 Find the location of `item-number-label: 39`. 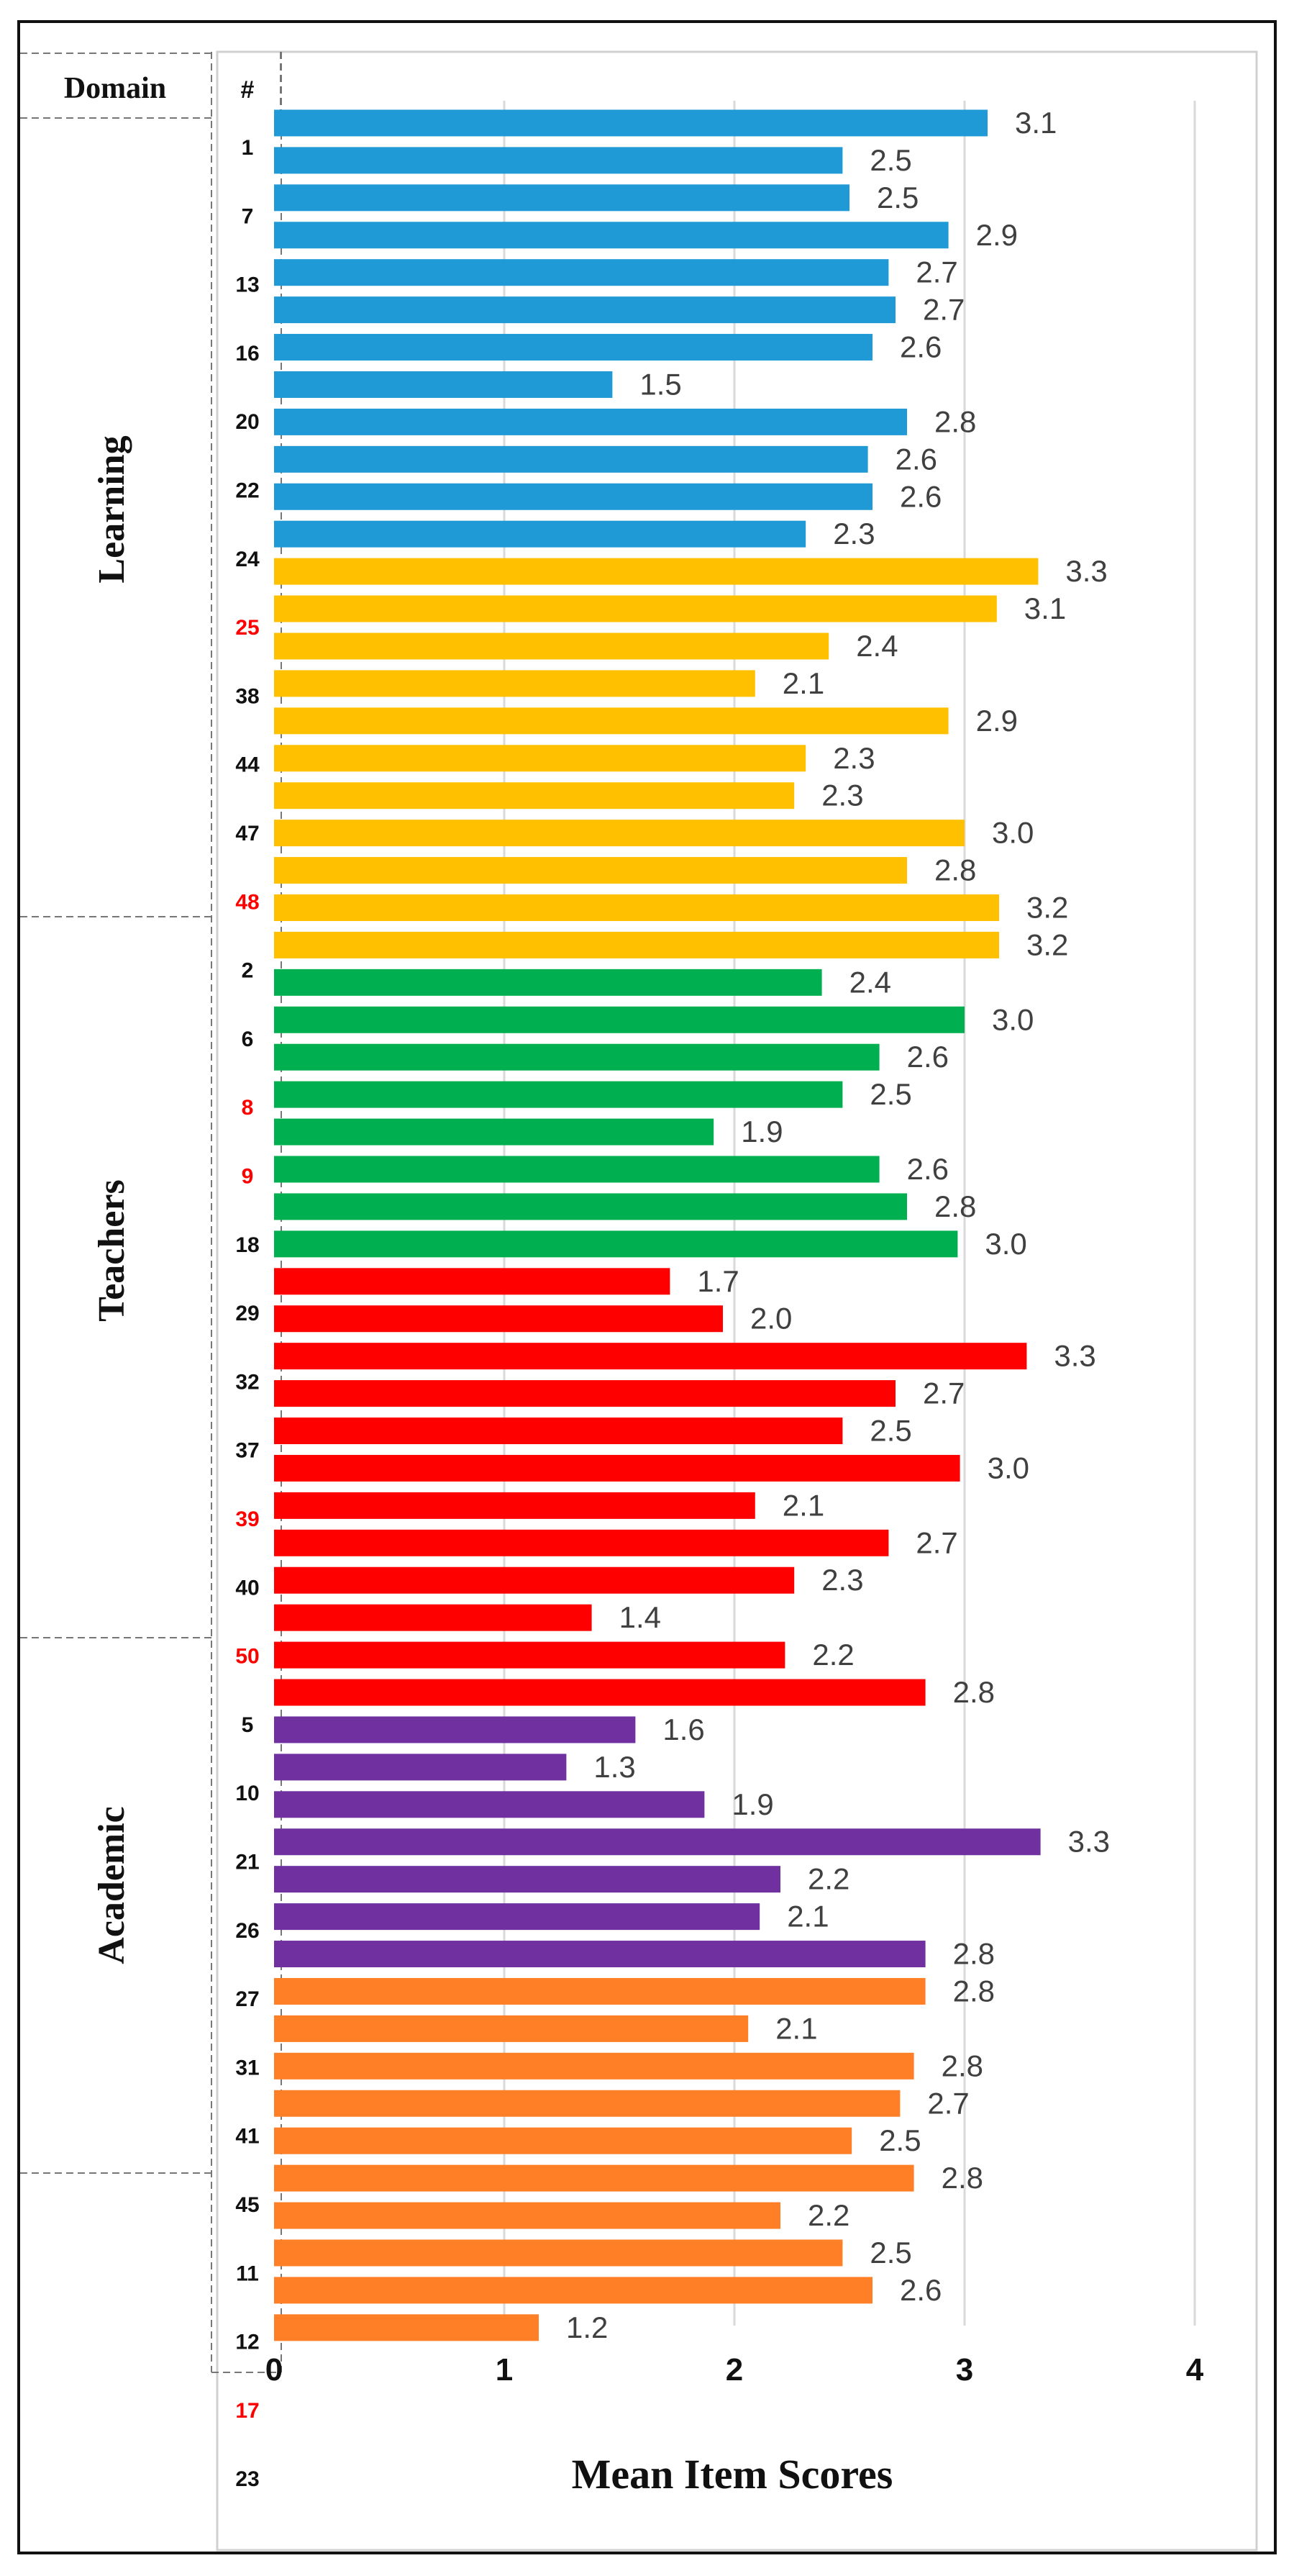

item-number-label: 39 is located at coordinates (247, 1519).